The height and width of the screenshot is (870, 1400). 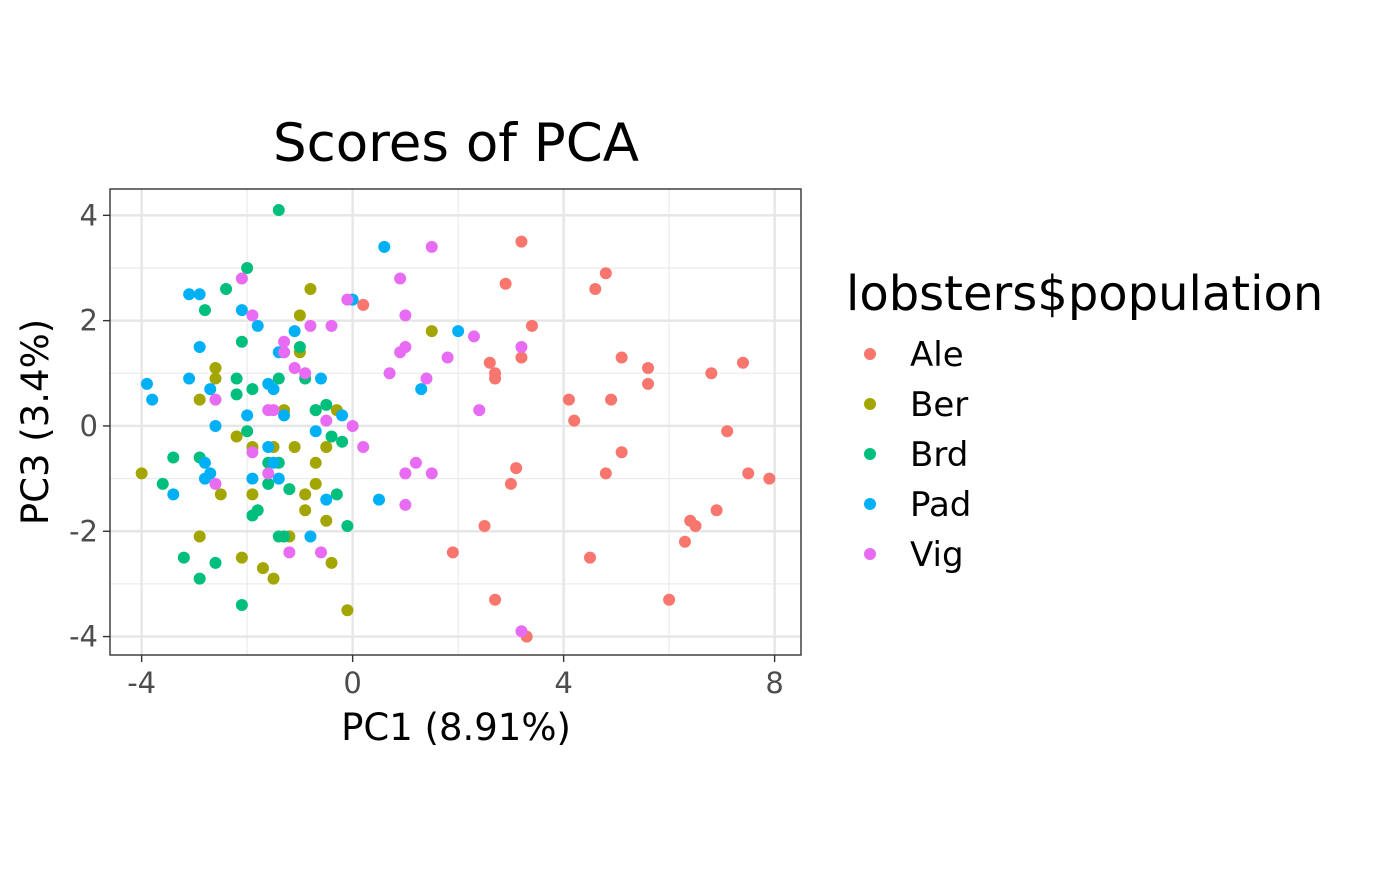 I want to click on legend-label-pad: Pad, so click(x=940, y=505).